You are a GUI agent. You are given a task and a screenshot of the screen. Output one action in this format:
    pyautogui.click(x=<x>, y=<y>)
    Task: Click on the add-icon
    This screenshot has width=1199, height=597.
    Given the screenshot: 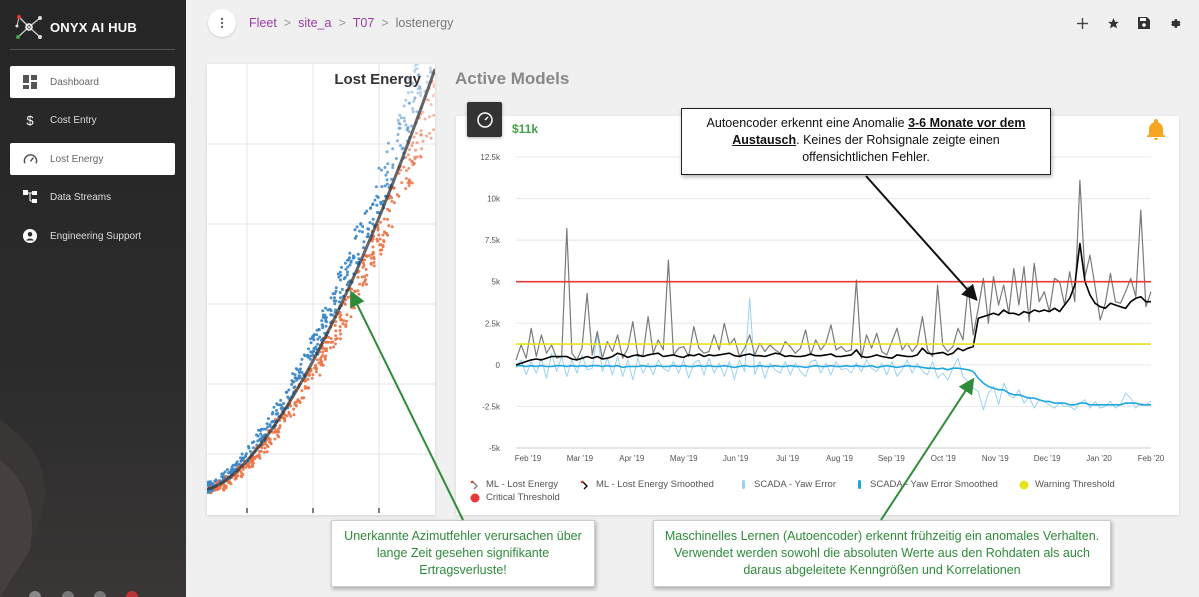 What is the action you would take?
    pyautogui.click(x=1082, y=23)
    